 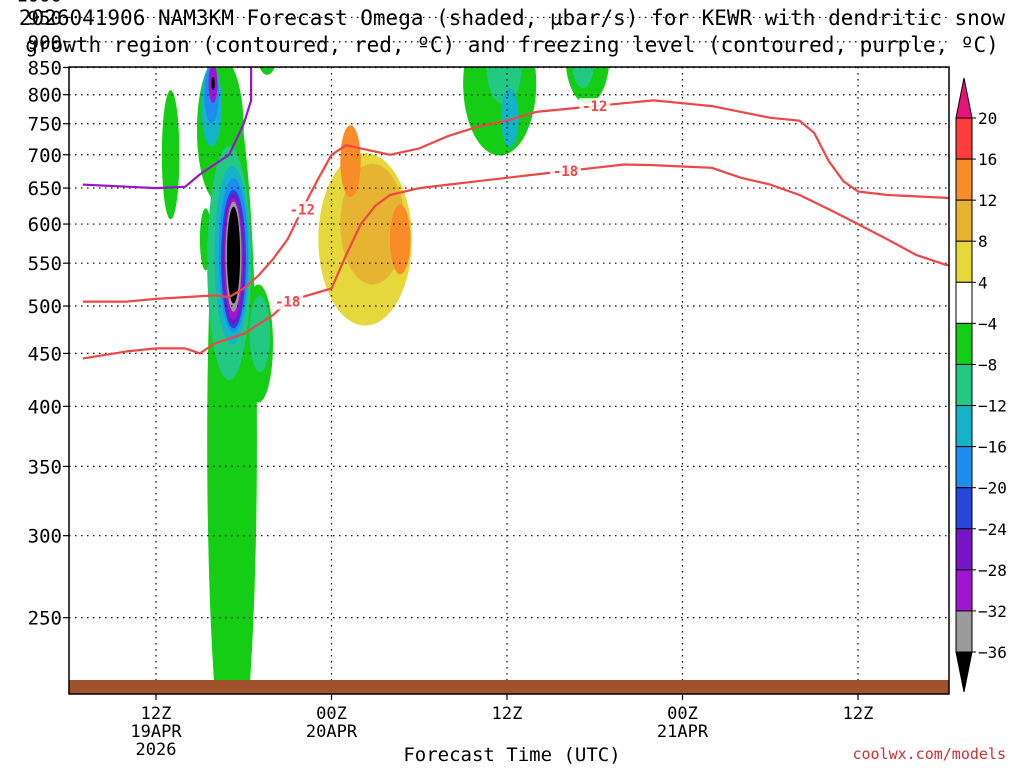 I want to click on y-tick-label: 450, so click(x=45, y=354).